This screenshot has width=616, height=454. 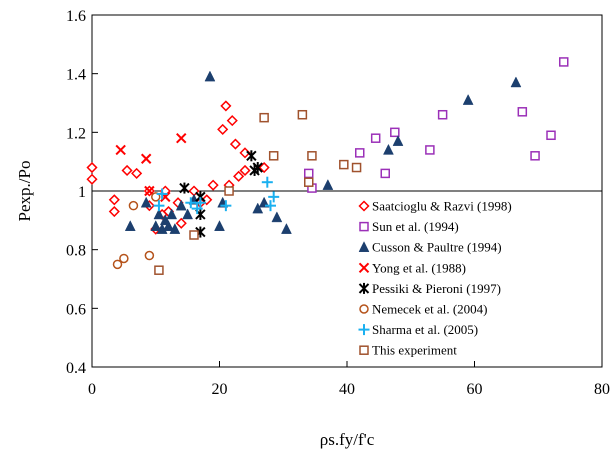 What do you see at coordinates (437, 247) in the screenshot?
I see `legend-label: Cusson & Paultre (1994)` at bounding box center [437, 247].